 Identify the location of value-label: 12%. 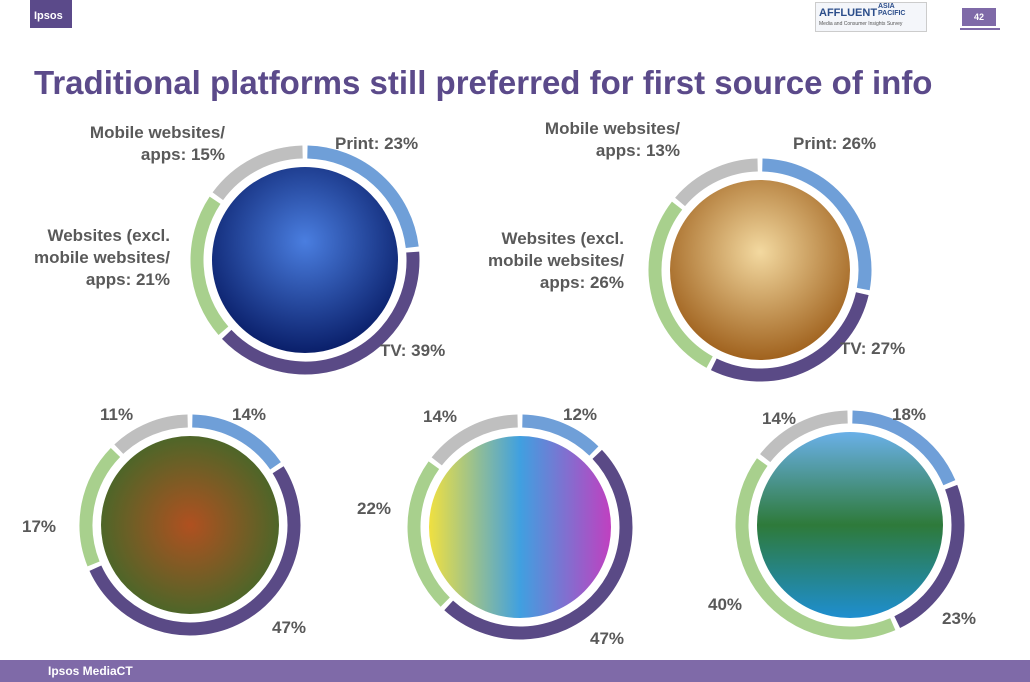
(580, 414).